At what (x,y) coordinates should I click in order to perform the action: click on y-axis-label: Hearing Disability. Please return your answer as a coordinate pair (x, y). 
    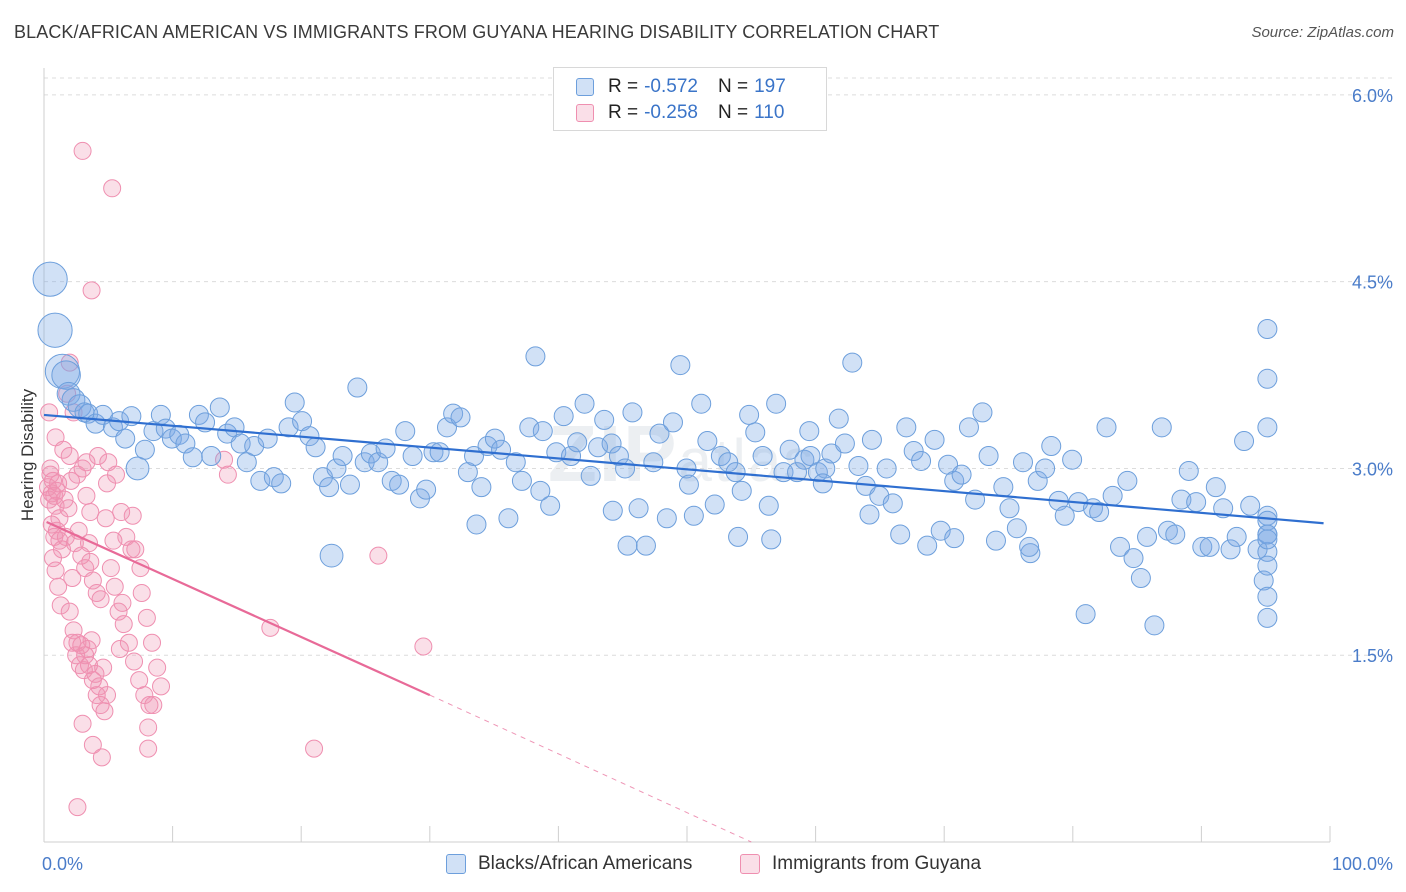
    Looking at the image, I should click on (27, 454).